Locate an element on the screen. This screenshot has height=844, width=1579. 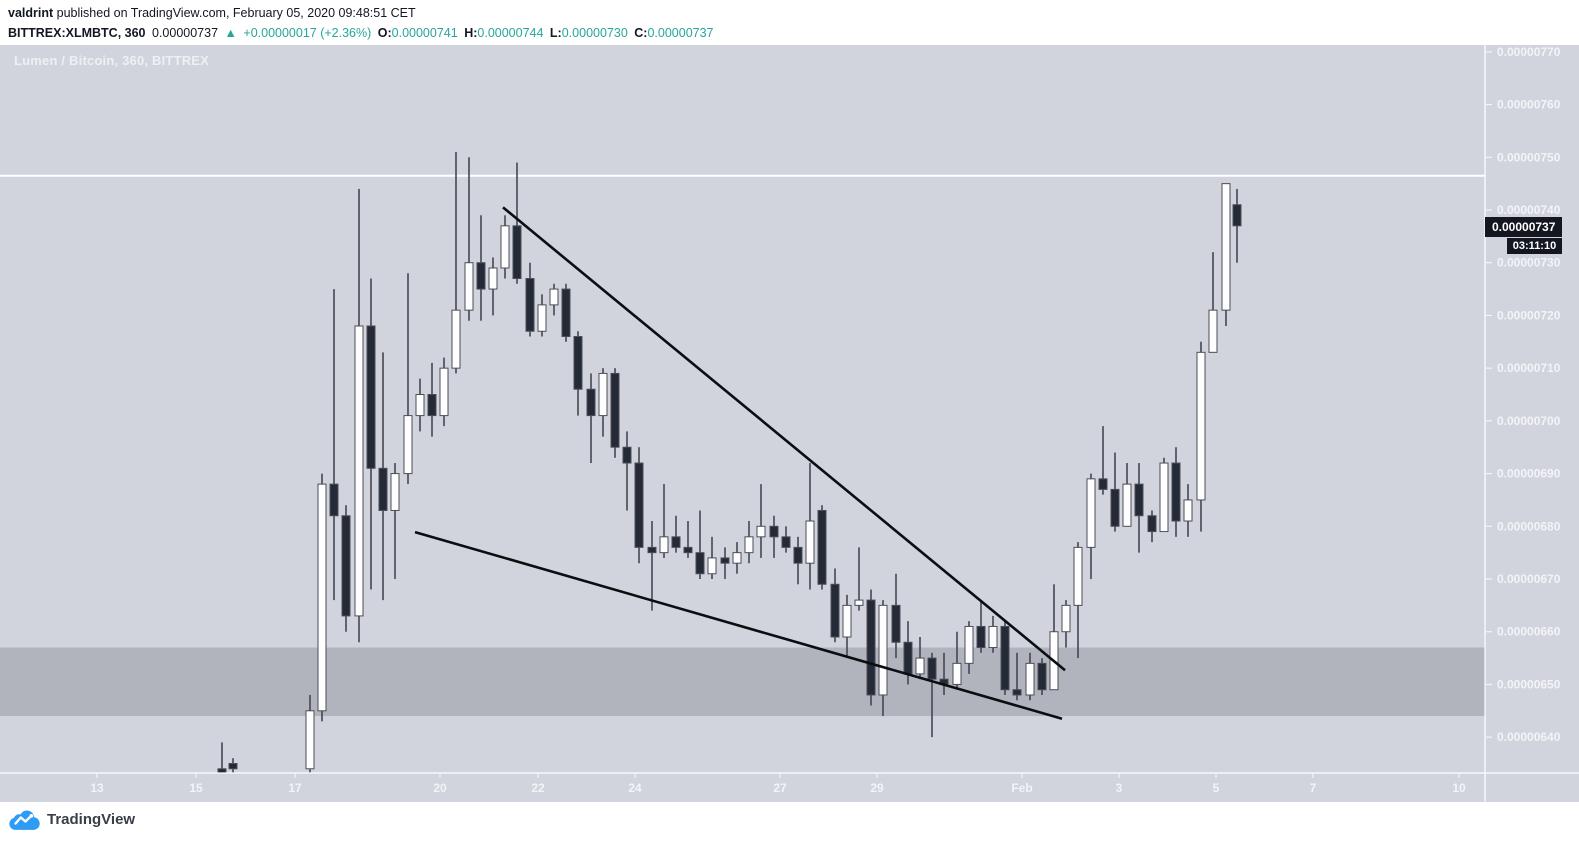
bar-countdown-badge: 03:11:10 is located at coordinates (1534, 246).